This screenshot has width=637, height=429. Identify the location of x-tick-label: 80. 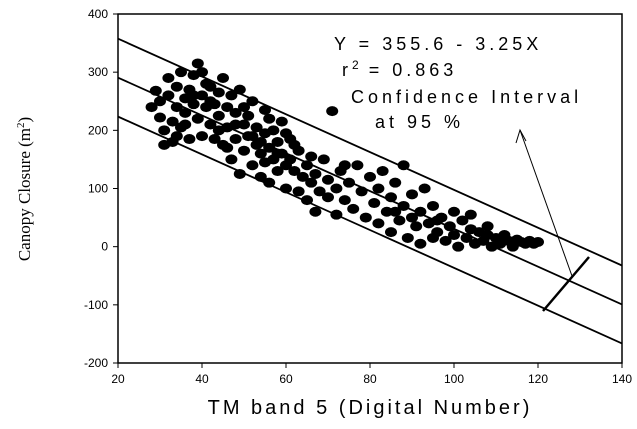
(370, 379).